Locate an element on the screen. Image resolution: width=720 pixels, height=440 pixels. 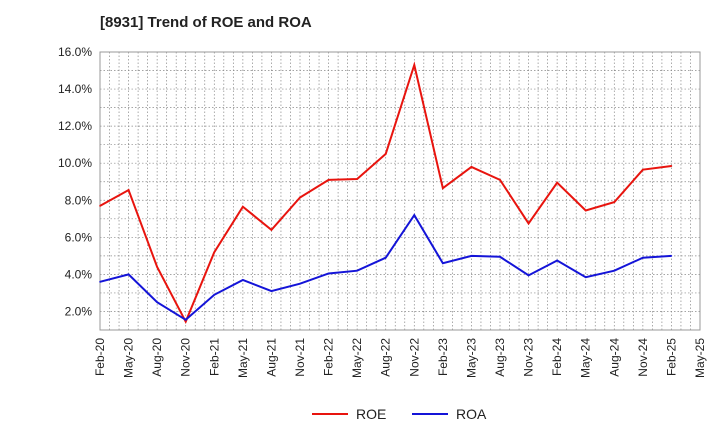
x-tick-label: Feb-22 is located at coordinates (329, 357).